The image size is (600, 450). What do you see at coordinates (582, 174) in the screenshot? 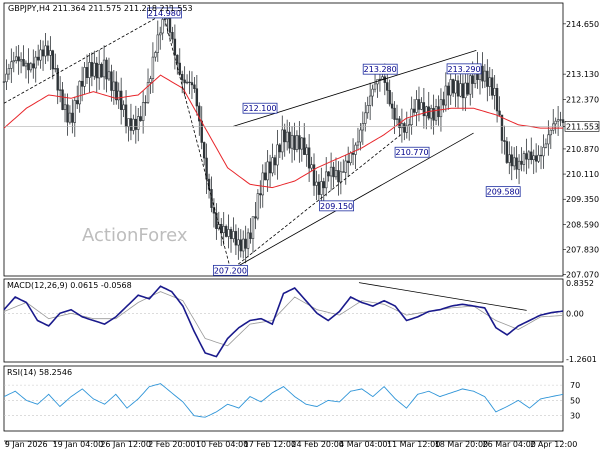
I see `y-tick-label: 210.110` at bounding box center [582, 174].